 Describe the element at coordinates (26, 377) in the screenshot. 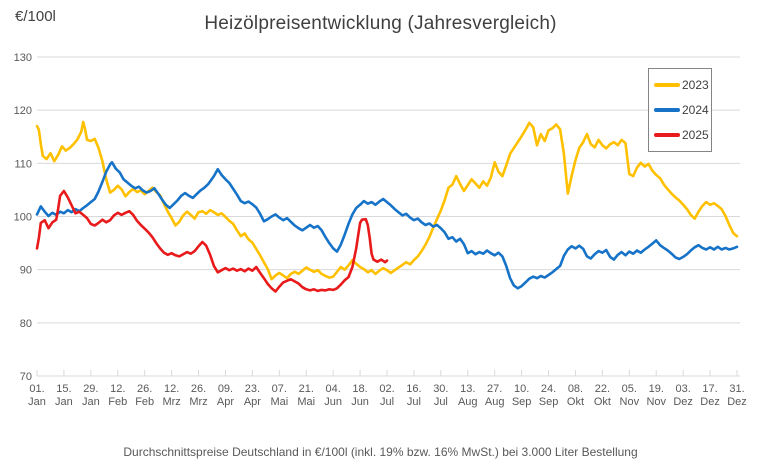

I see `y-axis-label-70: 70` at that location.